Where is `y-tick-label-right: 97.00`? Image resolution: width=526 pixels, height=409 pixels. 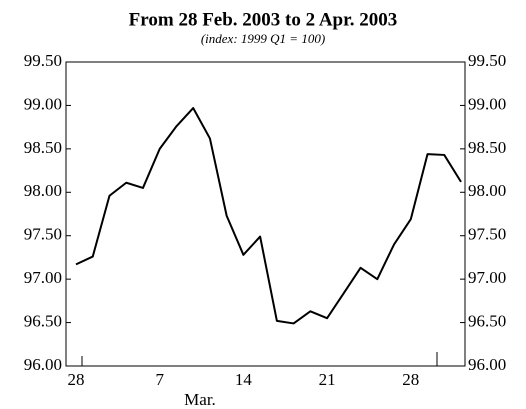
y-tick-label-right: 97.00 is located at coordinates (487, 277).